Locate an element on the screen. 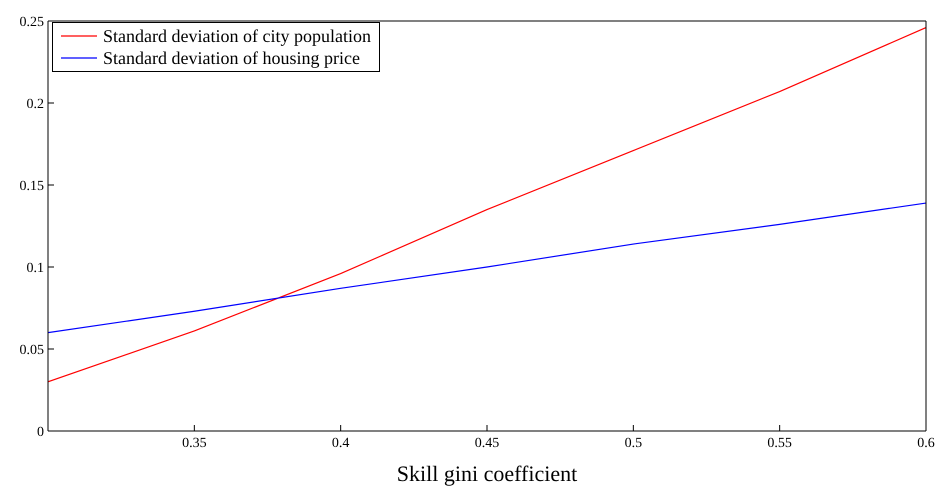 This screenshot has height=499, width=951. x-tick-label: 0.4 is located at coordinates (341, 443).